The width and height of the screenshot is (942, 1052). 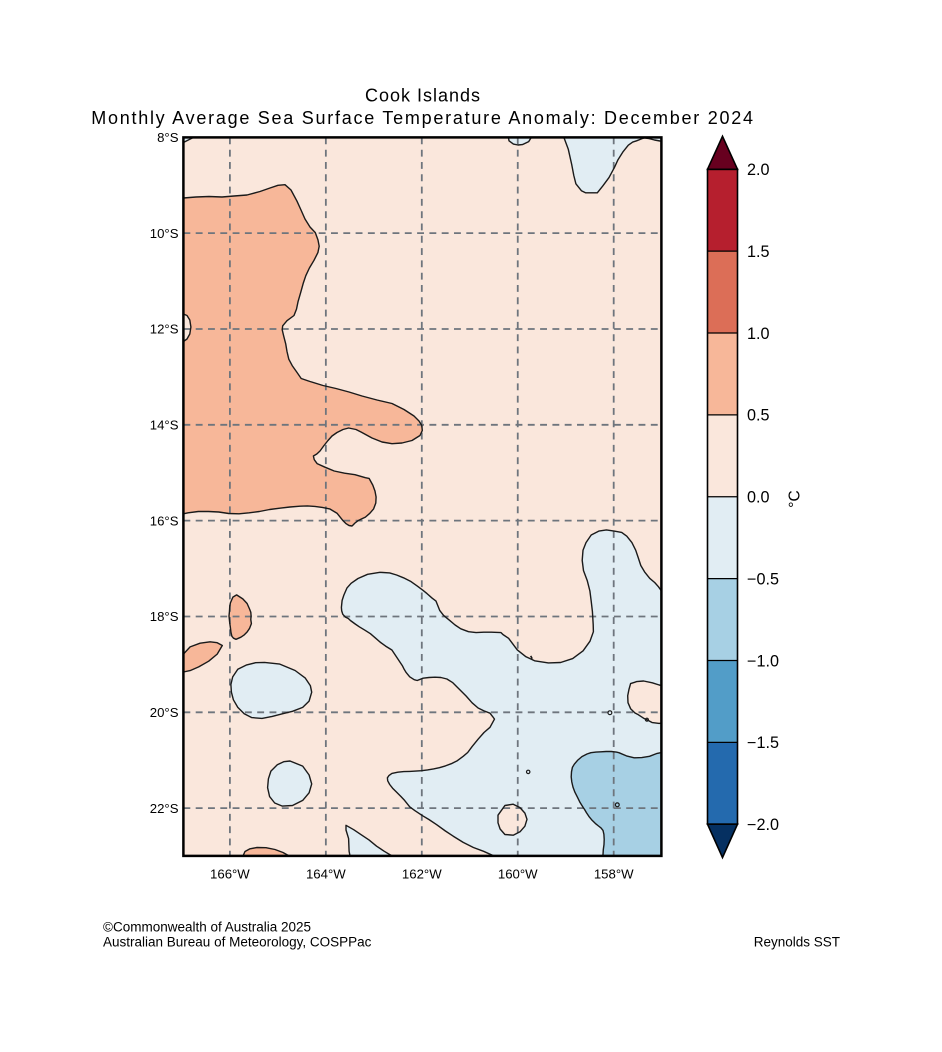 What do you see at coordinates (164, 808) in the screenshot?
I see `svg-text: 22°S` at bounding box center [164, 808].